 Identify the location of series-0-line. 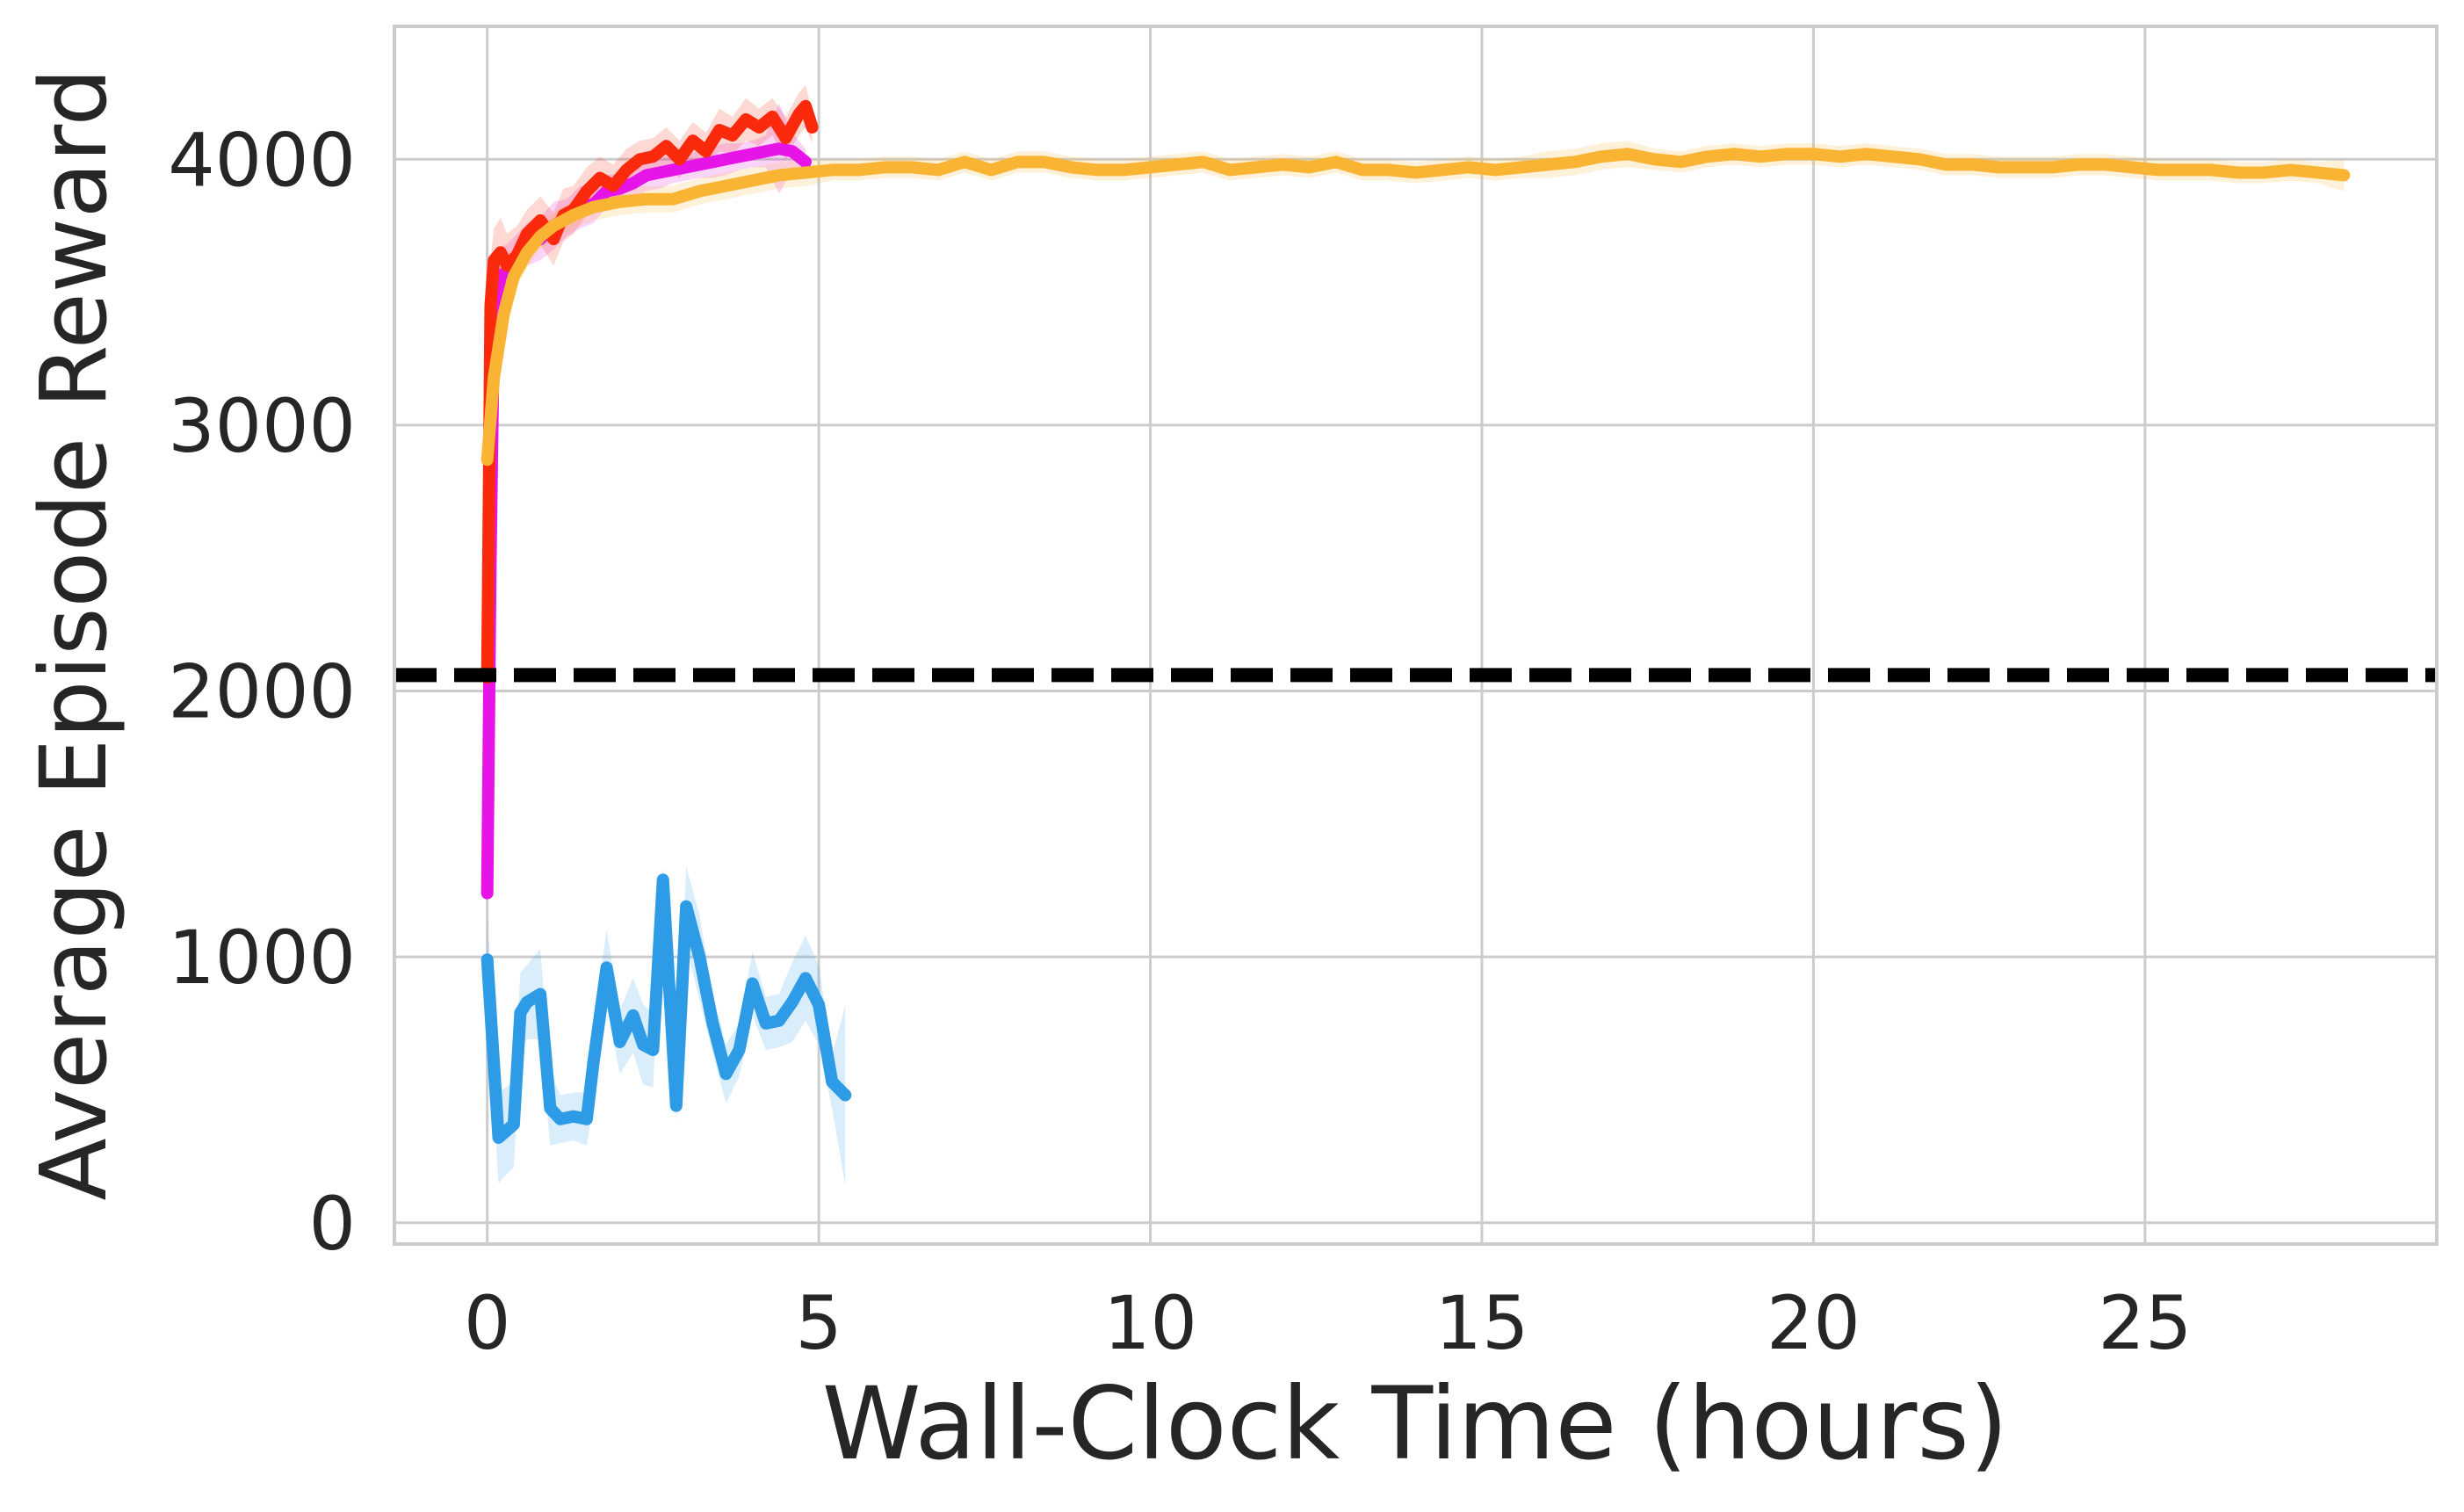
(666, 1008).